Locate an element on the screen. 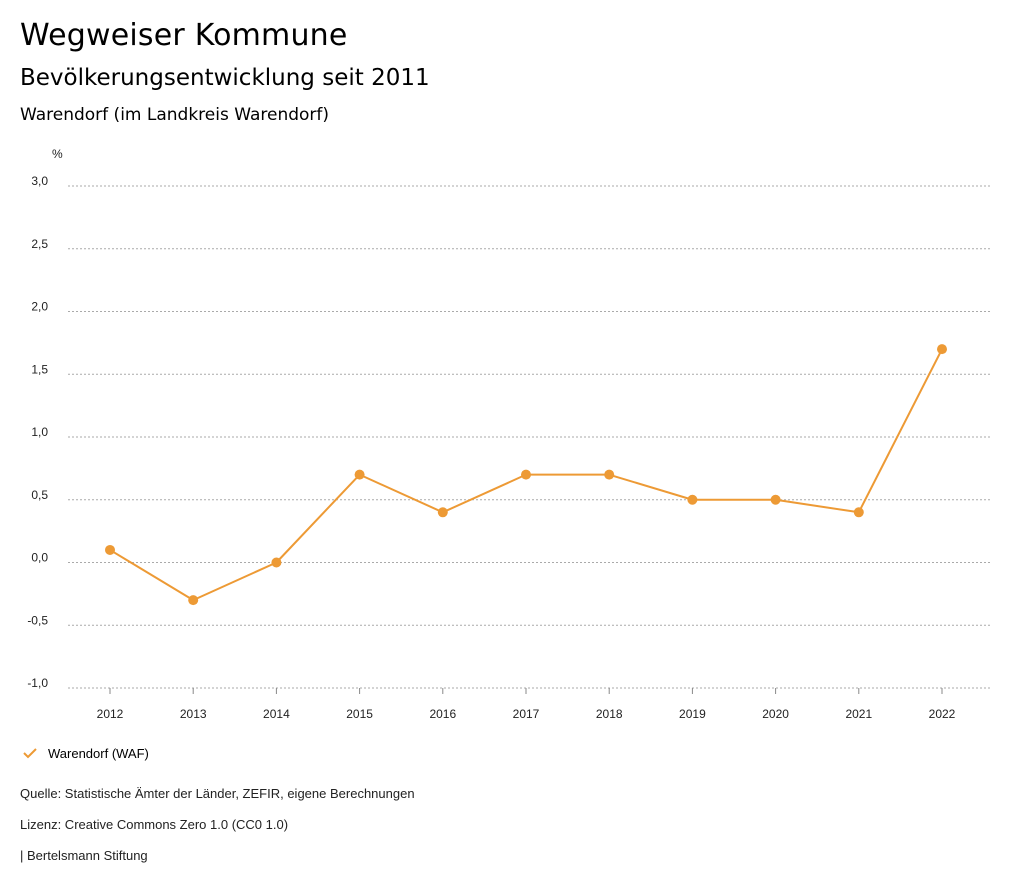 Image resolution: width=1024 pixels, height=888 pixels. legend-label: Warendorf (WAF) is located at coordinates (98, 753).